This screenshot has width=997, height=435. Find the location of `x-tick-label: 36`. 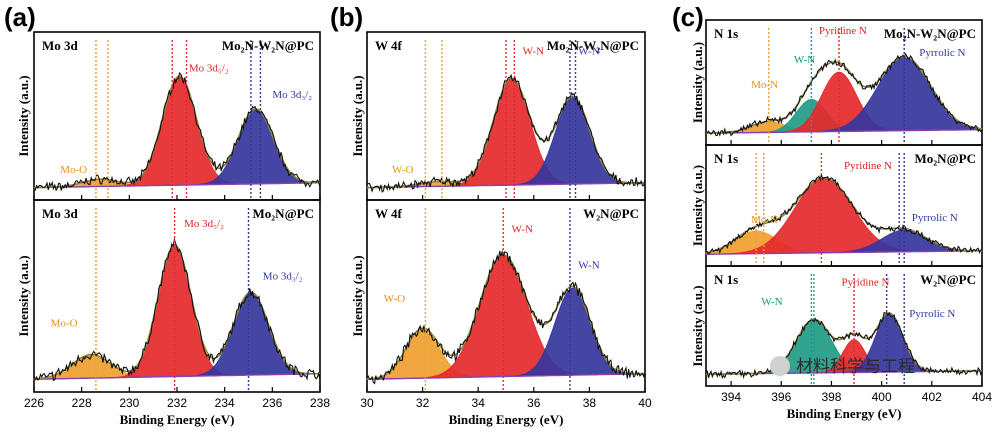

x-tick-label: 36 is located at coordinates (534, 403).